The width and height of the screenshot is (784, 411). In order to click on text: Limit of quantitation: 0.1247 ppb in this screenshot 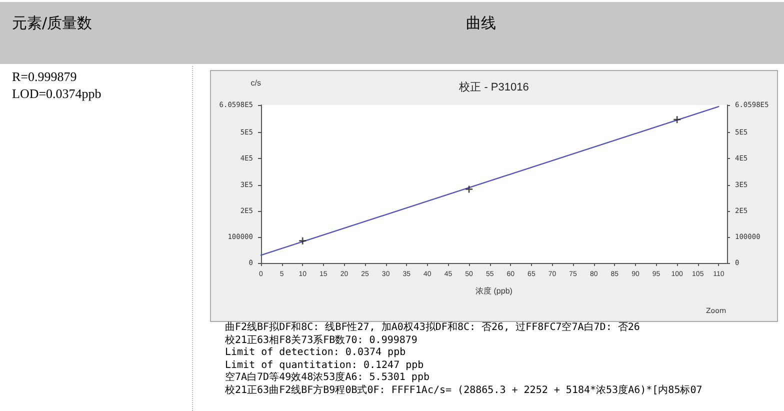, I will do `click(325, 366)`.